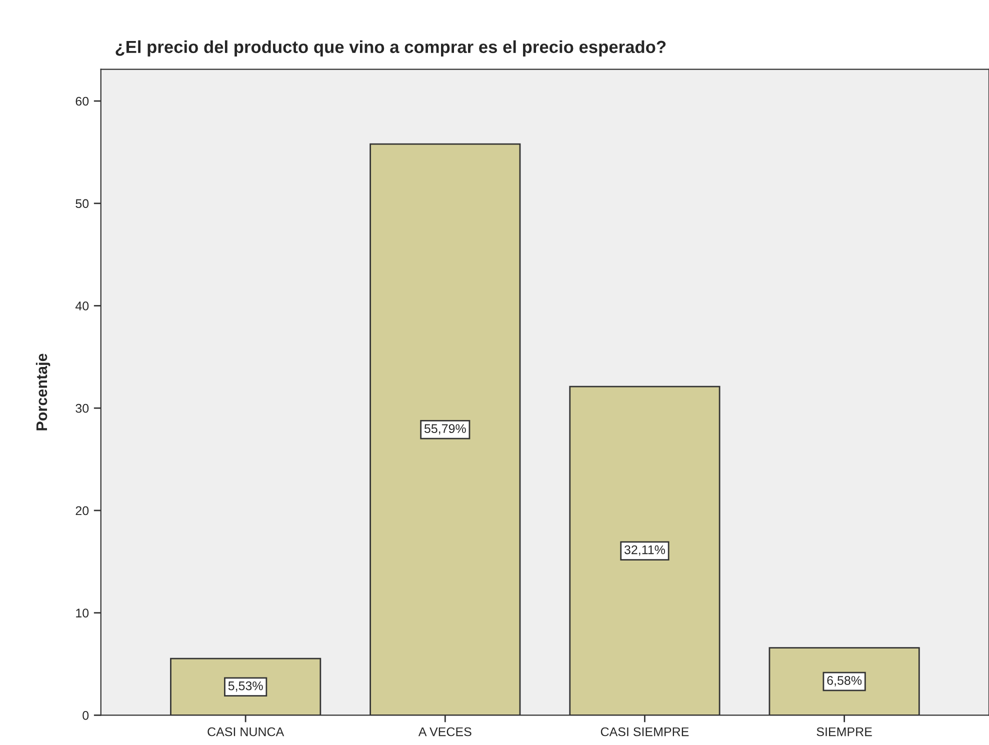 The height and width of the screenshot is (745, 989). I want to click on y-tick-label: 0, so click(85, 715).